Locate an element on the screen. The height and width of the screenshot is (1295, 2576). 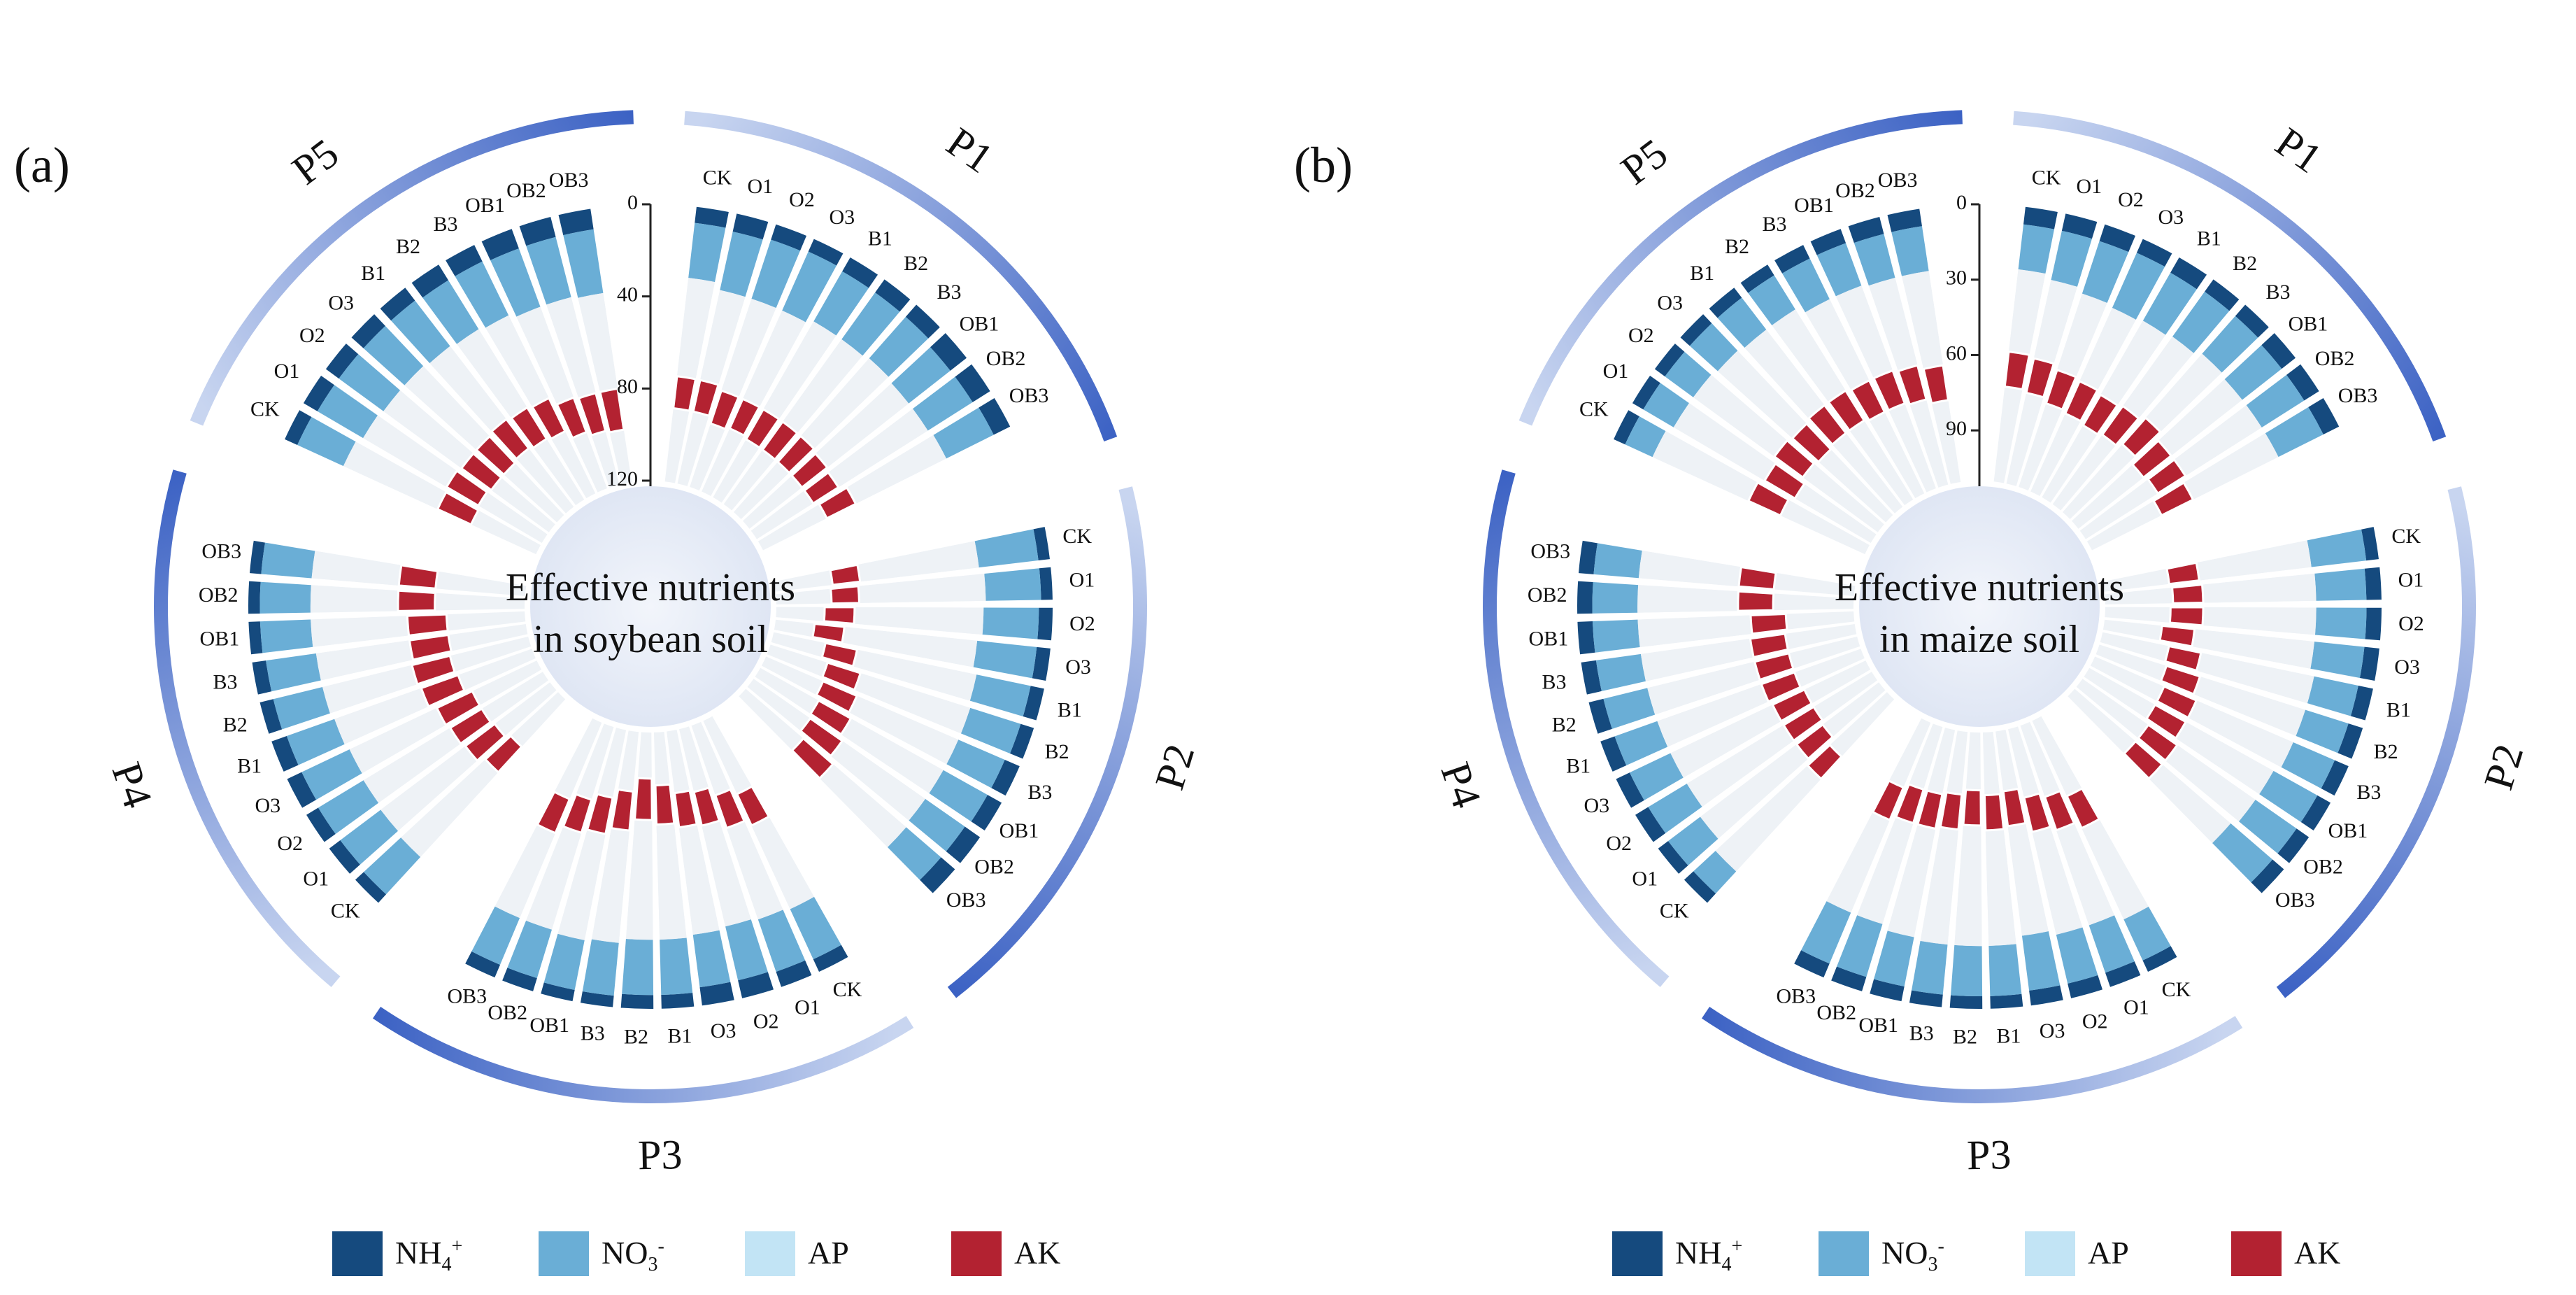
category-label: O2 is located at coordinates (1082, 623).